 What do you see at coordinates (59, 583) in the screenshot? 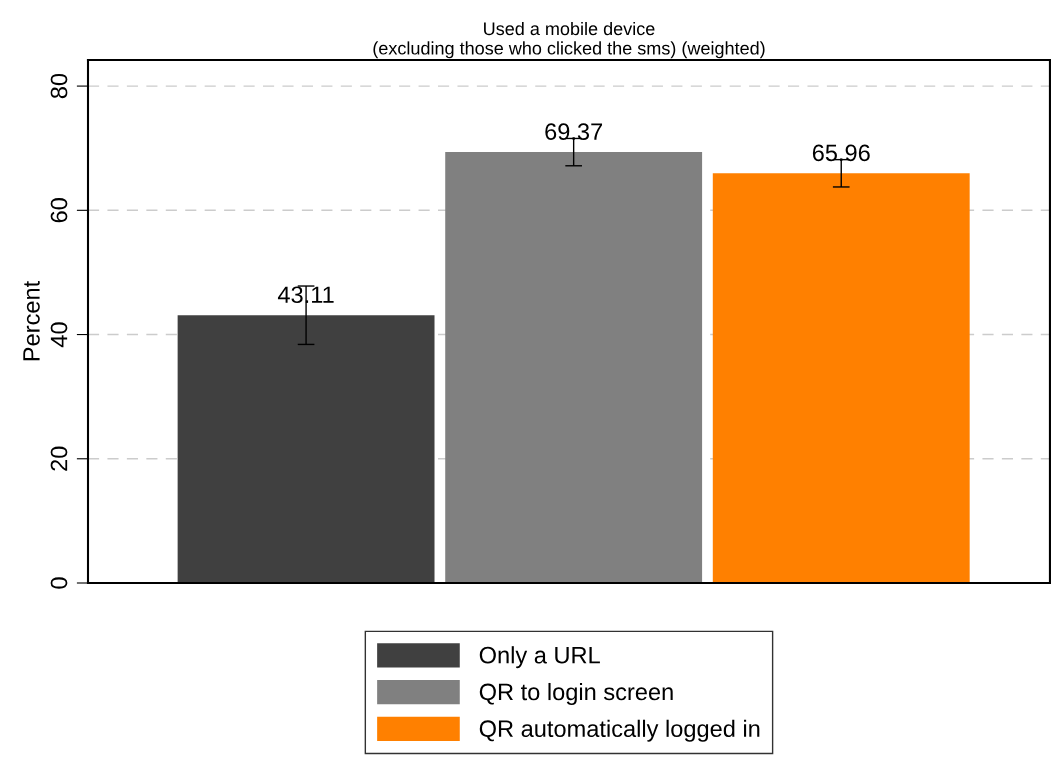
I see `y-tick-label: 0` at bounding box center [59, 583].